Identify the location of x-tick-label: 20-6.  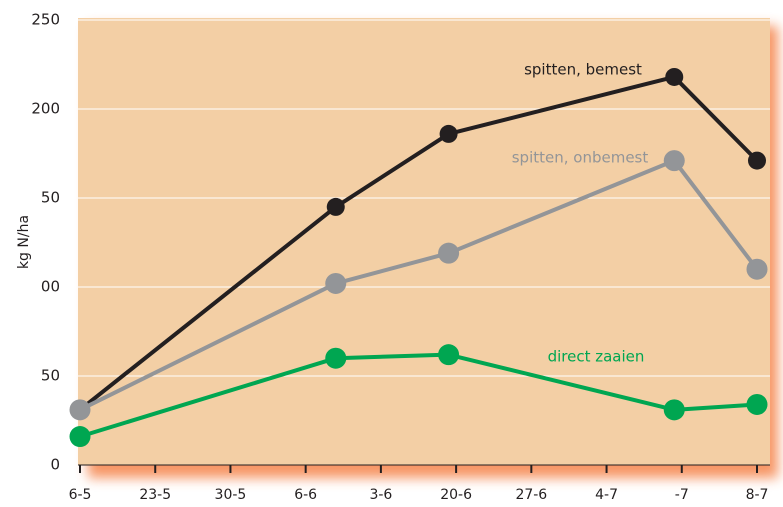
(456, 495).